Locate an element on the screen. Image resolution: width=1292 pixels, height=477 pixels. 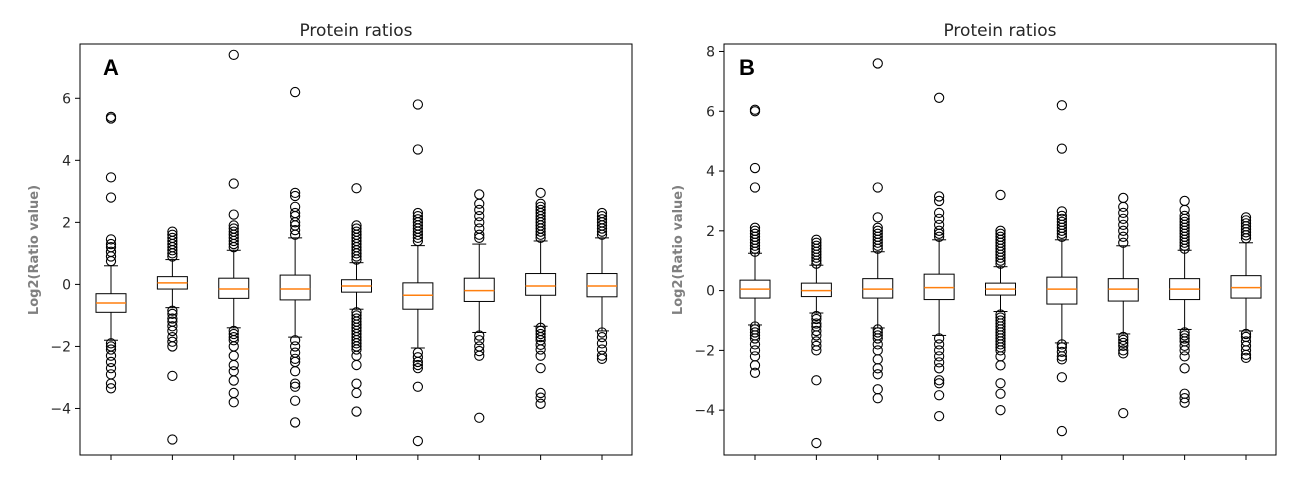
panel-a-y-tick-label: −2 is located at coordinates (60, 347).